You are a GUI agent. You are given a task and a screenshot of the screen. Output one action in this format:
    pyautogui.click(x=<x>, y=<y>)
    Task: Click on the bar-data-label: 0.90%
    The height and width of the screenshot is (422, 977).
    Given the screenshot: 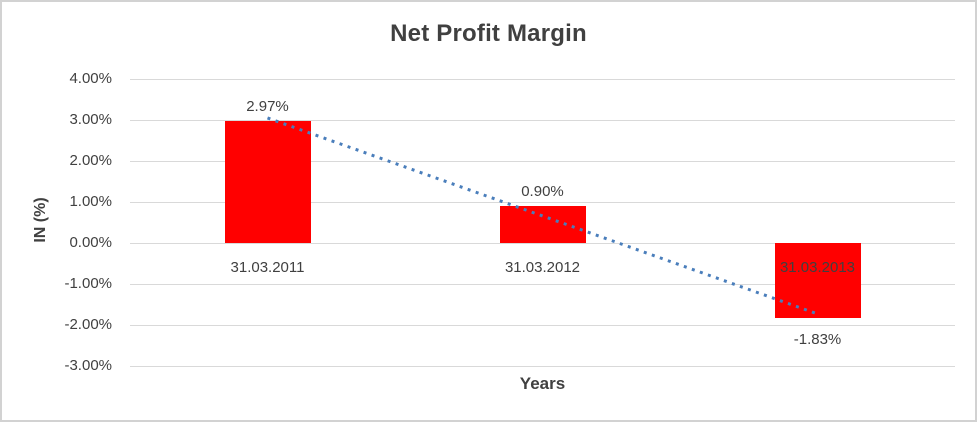 What is the action you would take?
    pyautogui.click(x=542, y=192)
    